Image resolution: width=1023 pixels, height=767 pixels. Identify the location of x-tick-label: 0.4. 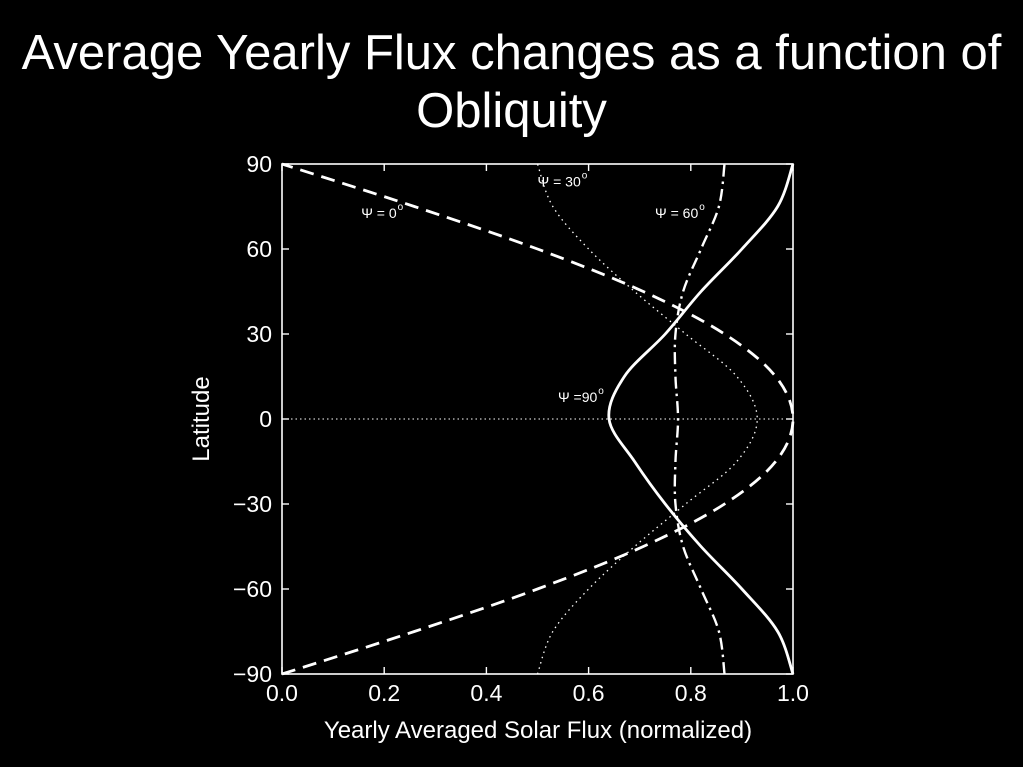
(486, 693).